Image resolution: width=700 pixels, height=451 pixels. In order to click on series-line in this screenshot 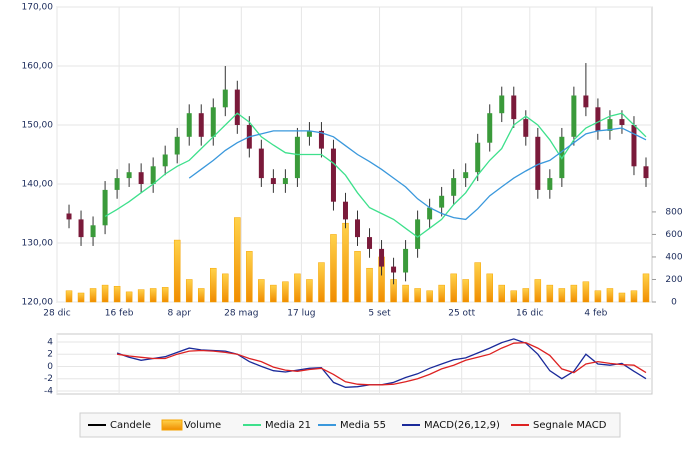, I will do `click(382, 363)`.